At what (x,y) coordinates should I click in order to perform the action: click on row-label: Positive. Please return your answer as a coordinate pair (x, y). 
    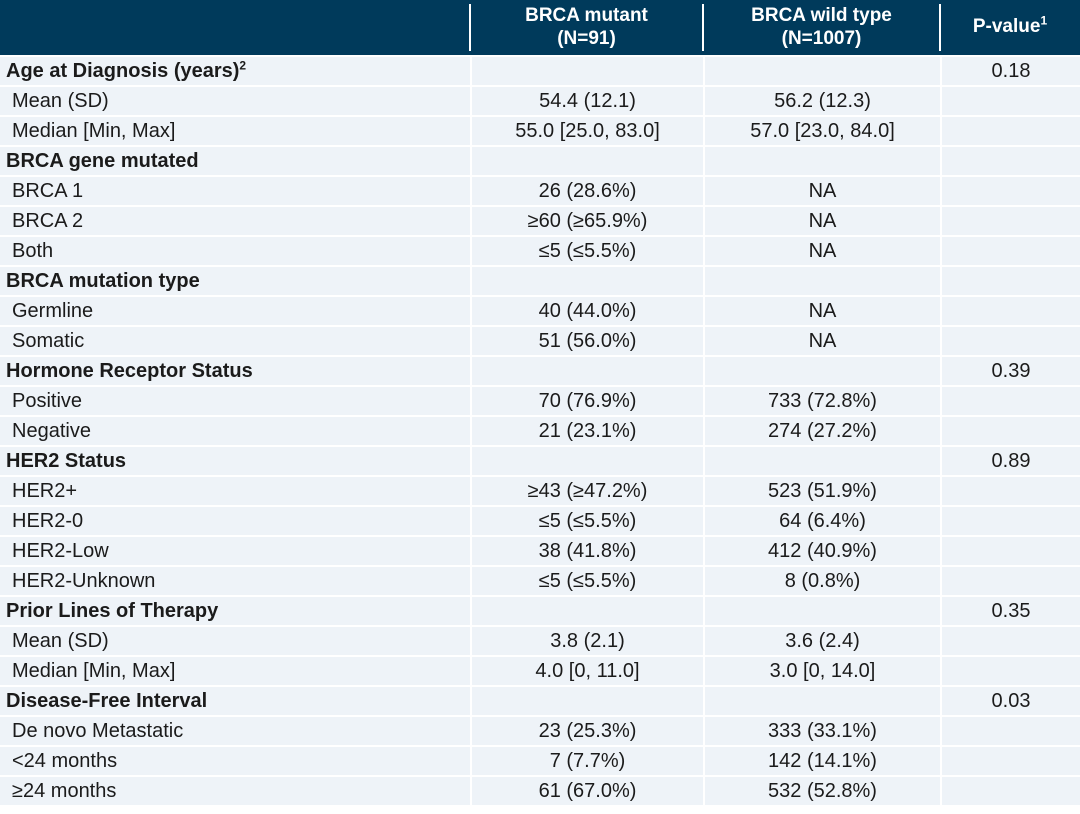
    Looking at the image, I should click on (235, 402).